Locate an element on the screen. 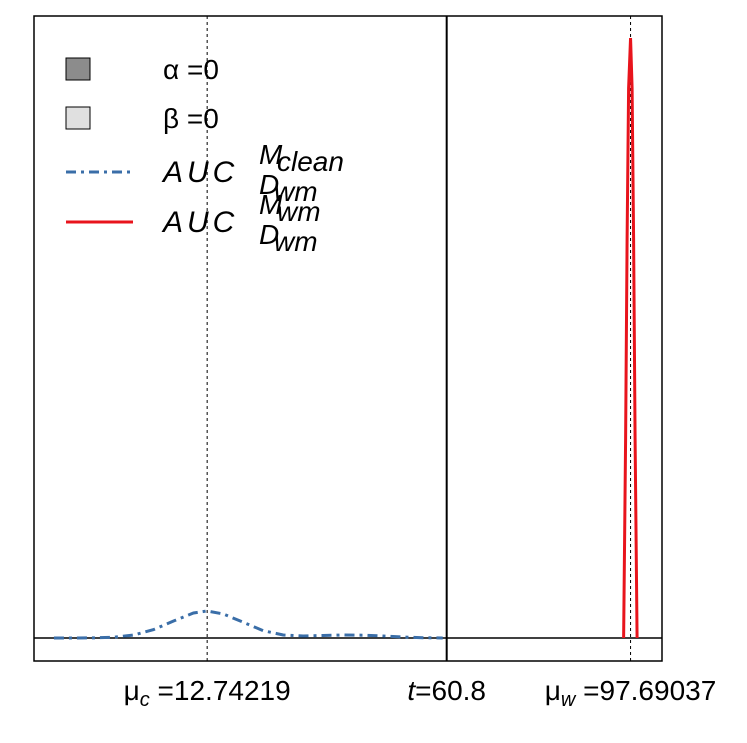 The height and width of the screenshot is (743, 747). marker-label: t=60.8 is located at coordinates (446, 690).